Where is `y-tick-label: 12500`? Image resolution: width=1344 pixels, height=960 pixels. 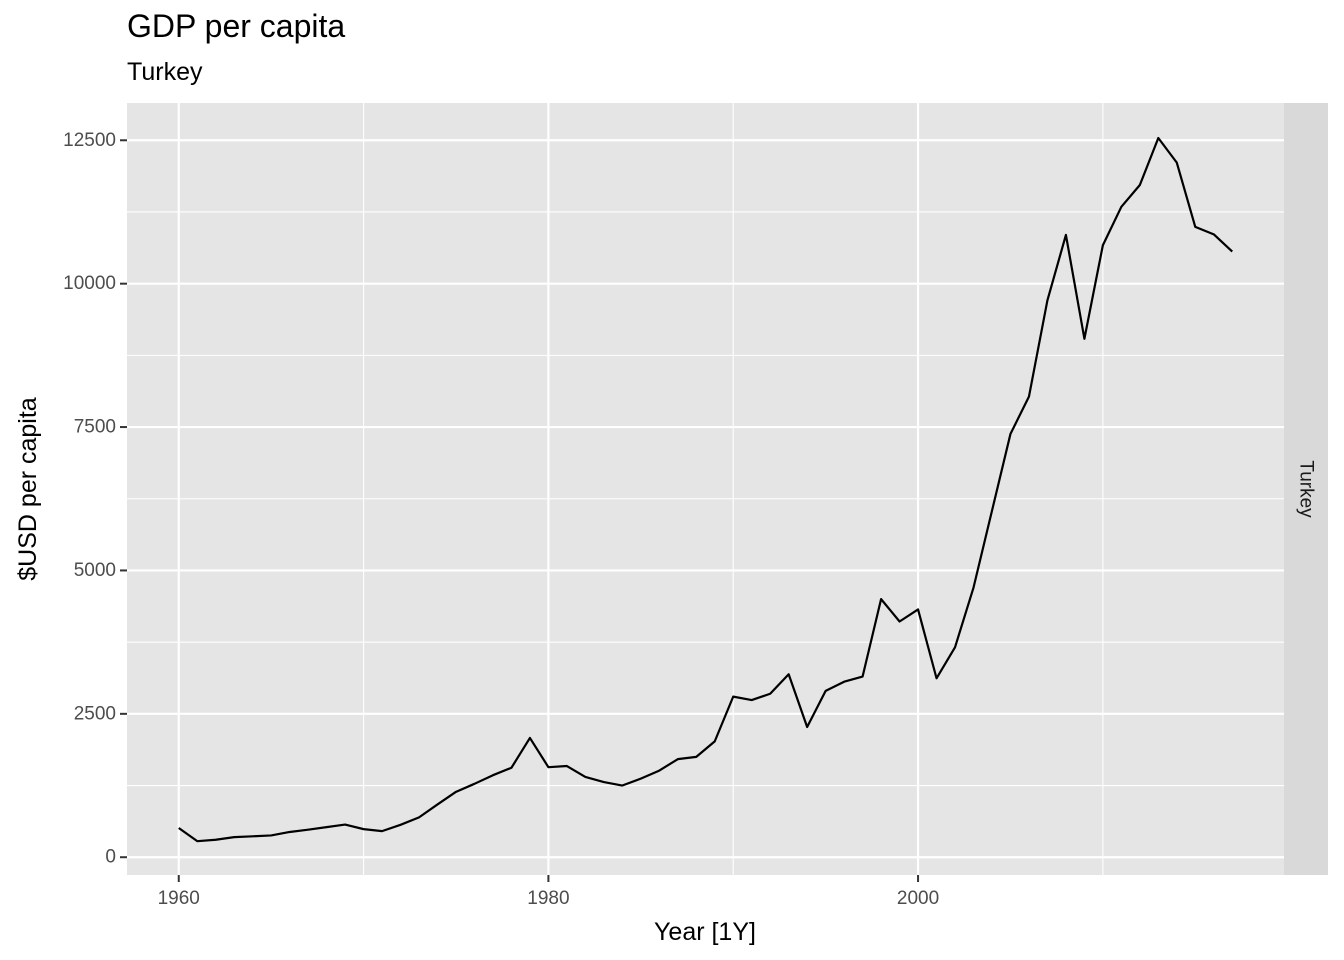
y-tick-label: 12500 is located at coordinates (89, 140).